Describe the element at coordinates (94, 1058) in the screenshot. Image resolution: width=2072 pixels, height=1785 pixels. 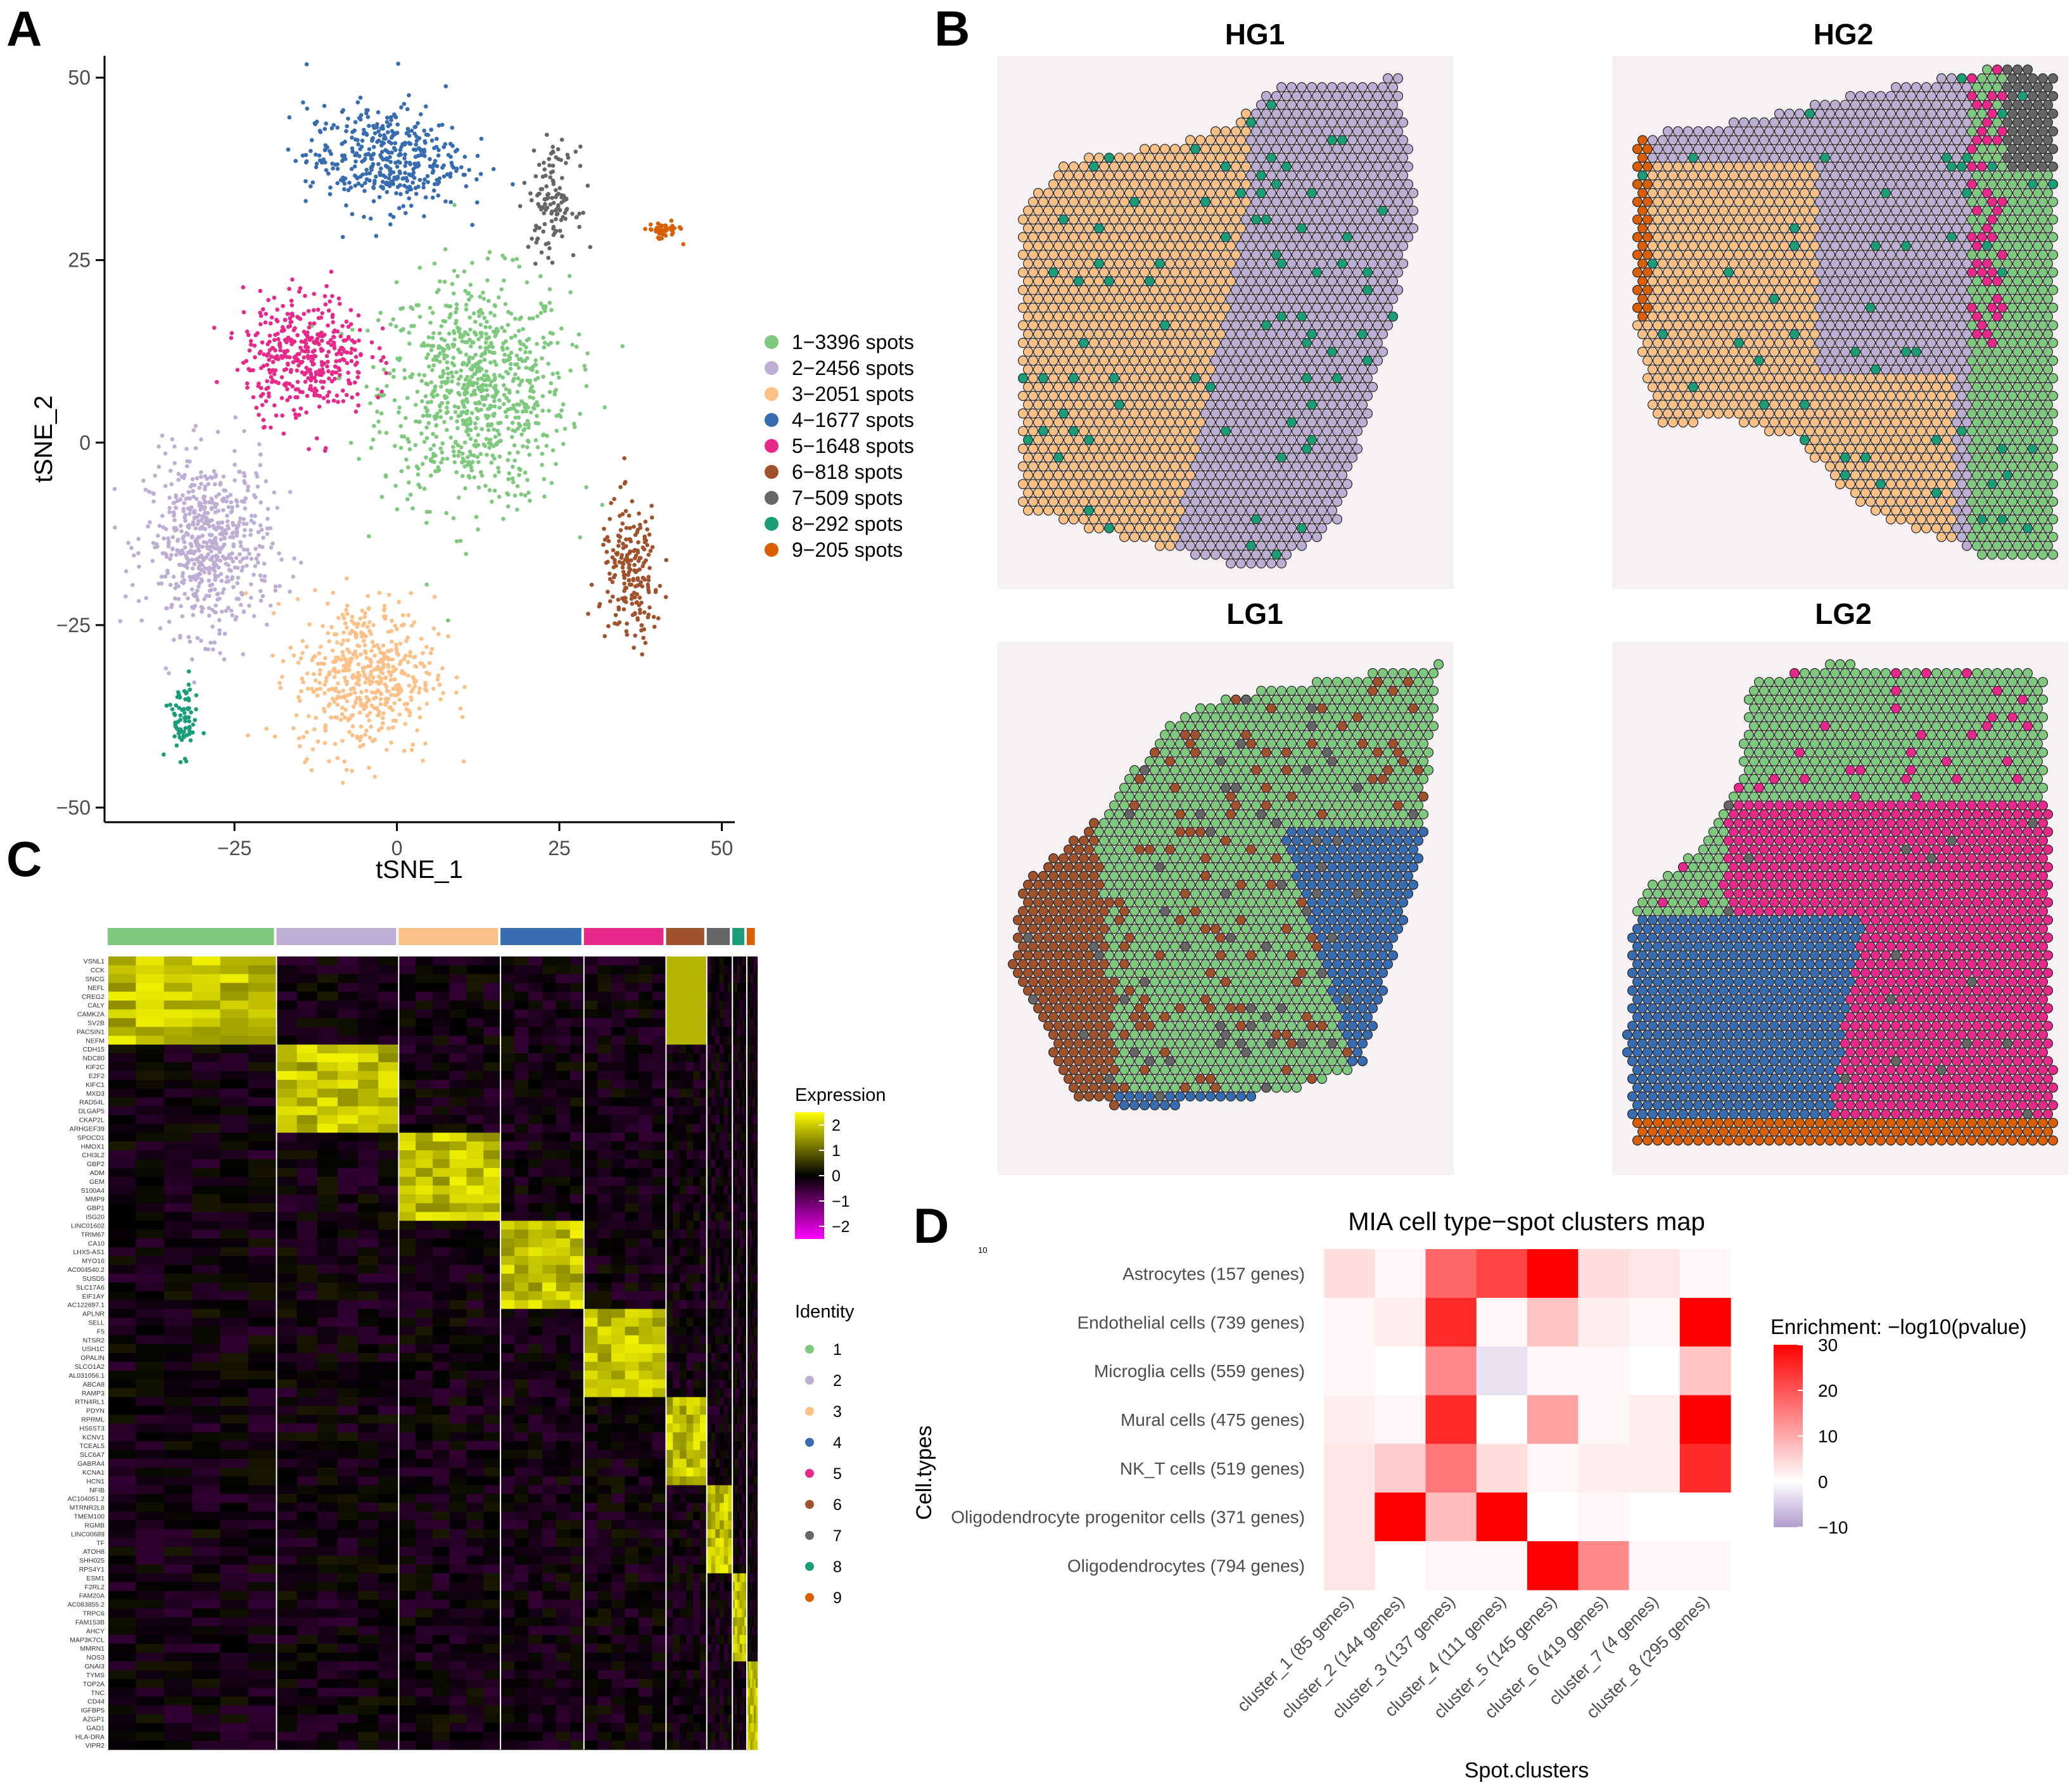
I see `gene-label: NDC80` at that location.